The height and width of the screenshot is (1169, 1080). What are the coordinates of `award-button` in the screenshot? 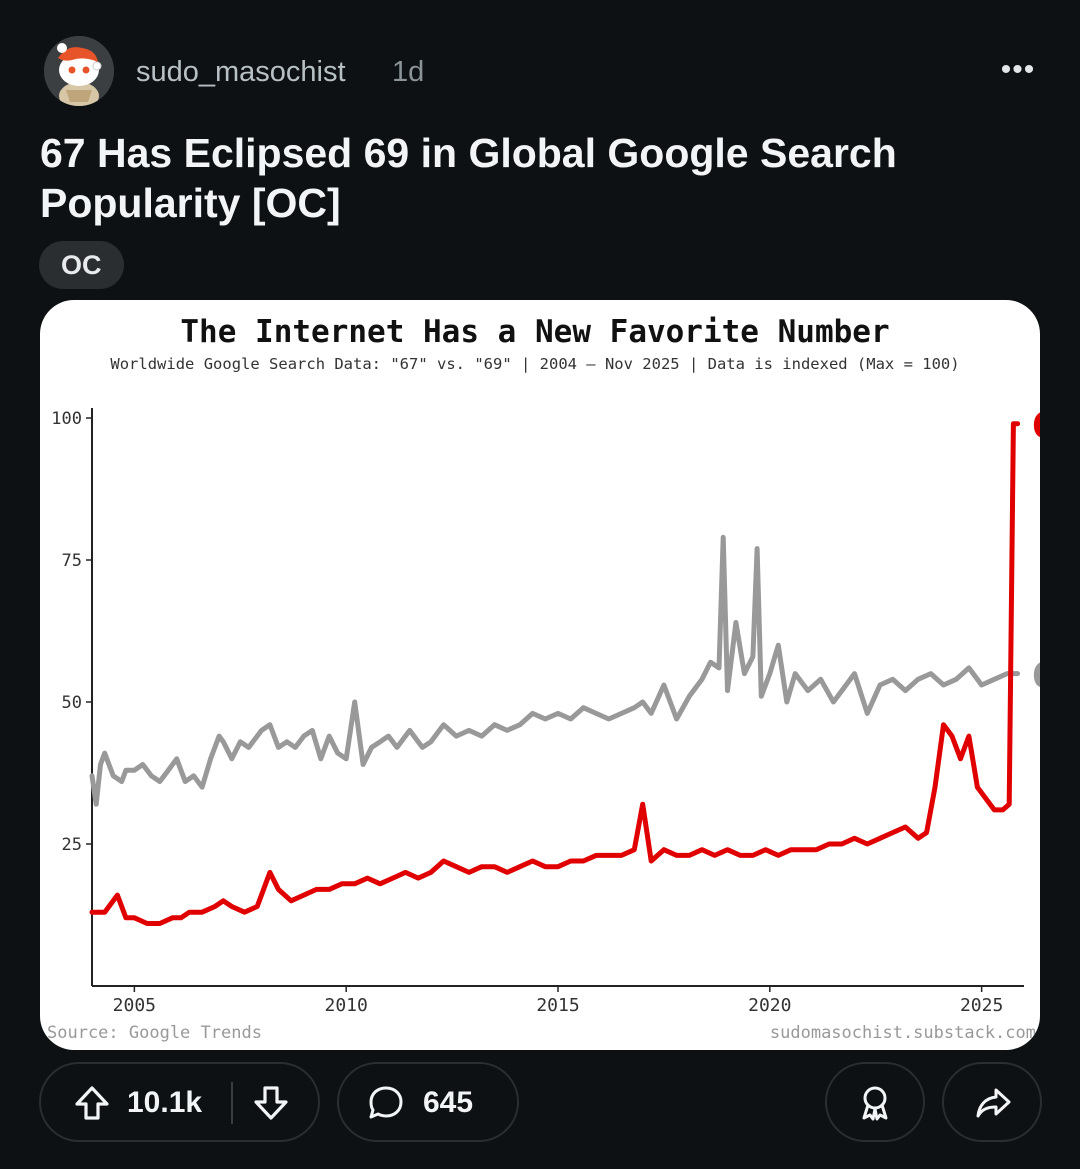 It's located at (875, 1102).